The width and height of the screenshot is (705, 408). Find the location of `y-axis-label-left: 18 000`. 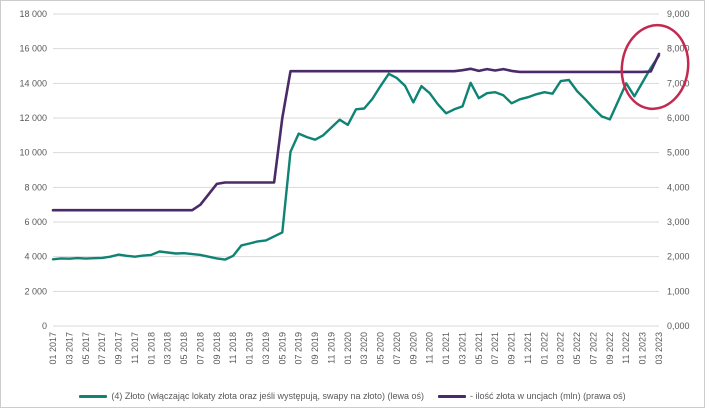

y-axis-label-left: 18 000 is located at coordinates (33, 14).